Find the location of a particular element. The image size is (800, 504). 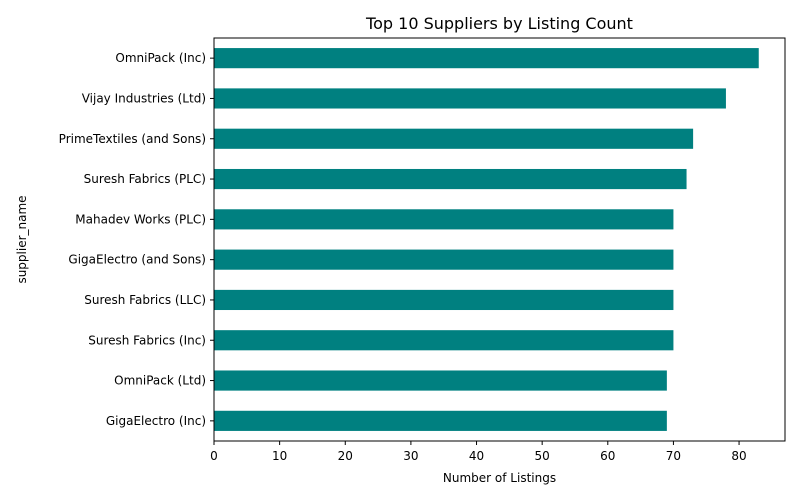

x-axis-ticks: 0 10 20 30 40 50 60 70 80 is located at coordinates (478, 452).